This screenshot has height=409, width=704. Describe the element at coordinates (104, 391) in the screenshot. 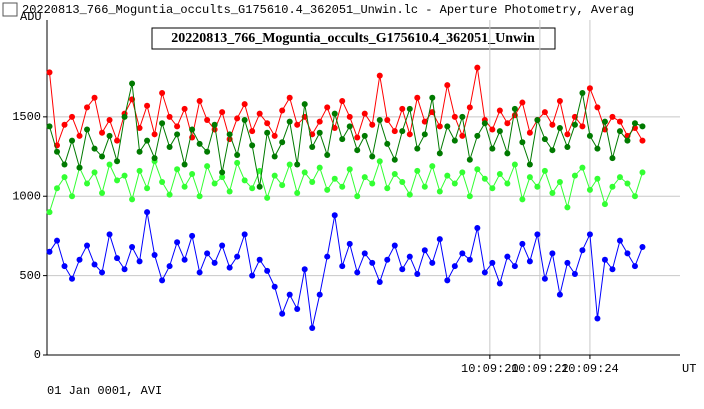

I see `footer: 01 Jan 0001, AVI` at that location.